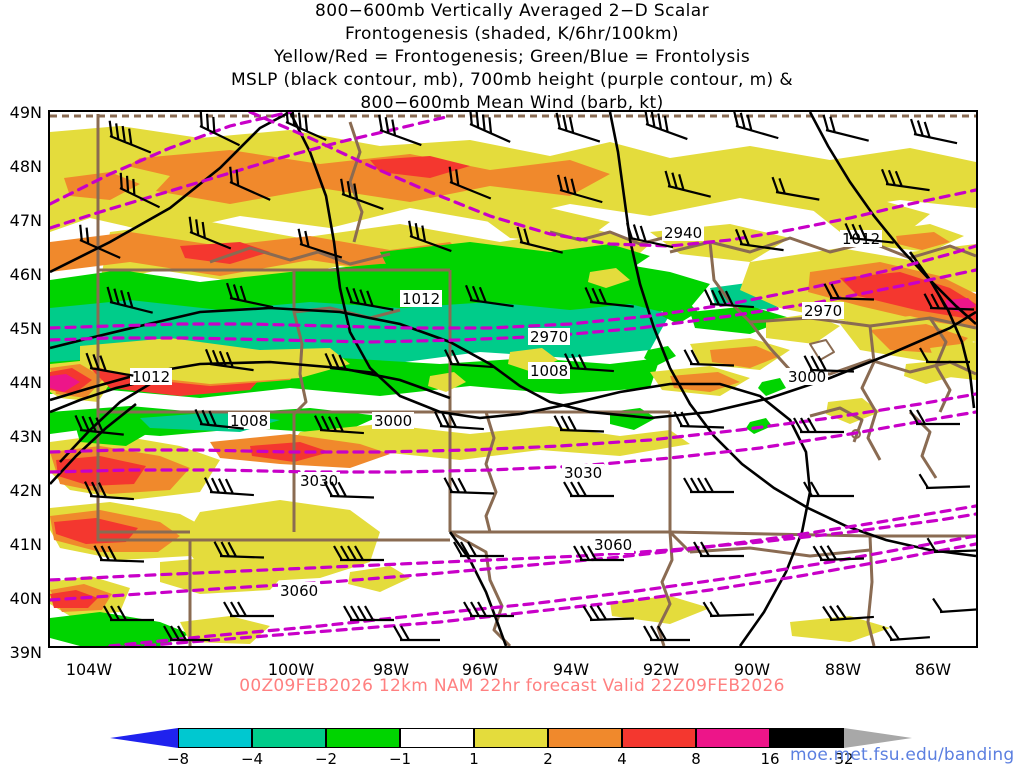  I want to click on x-tick-88W: 88W, so click(843, 669).